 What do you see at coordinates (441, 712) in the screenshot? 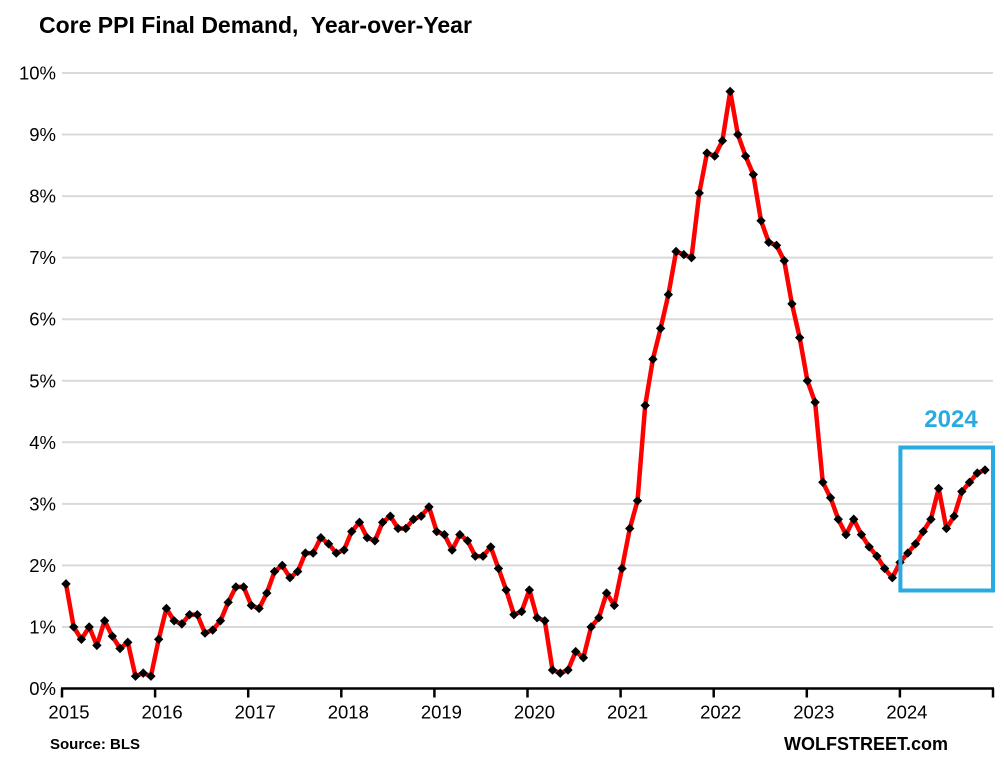
I see `x-axis-tick-label: 2019` at bounding box center [441, 712].